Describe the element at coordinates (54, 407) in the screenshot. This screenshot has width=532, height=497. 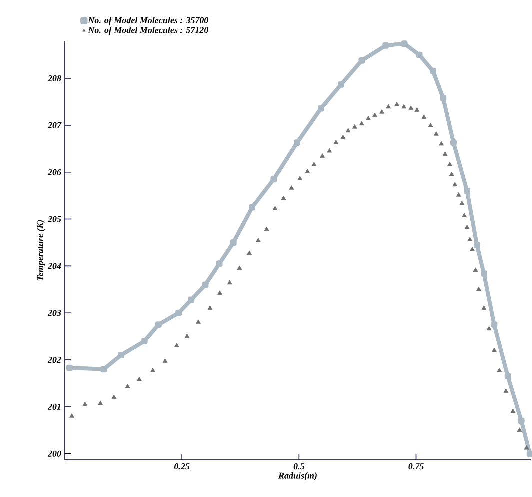
I see `y-tick-label: 201` at that location.